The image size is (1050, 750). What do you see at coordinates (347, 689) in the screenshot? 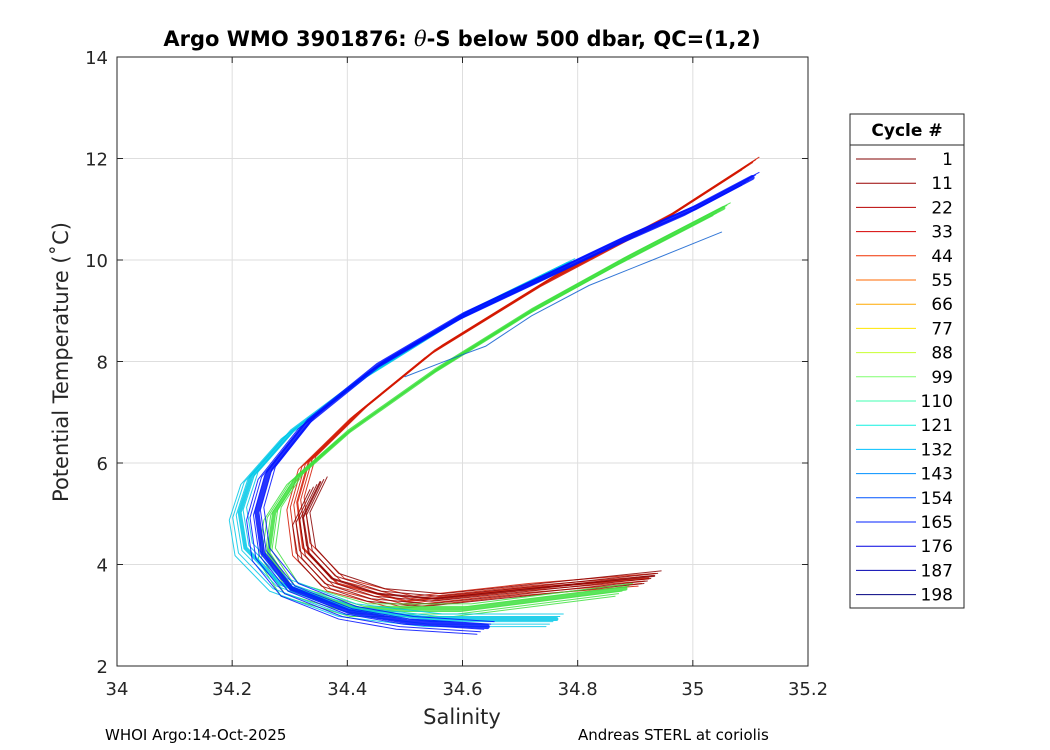
I see `x-tick-label: 34.4` at bounding box center [347, 689].